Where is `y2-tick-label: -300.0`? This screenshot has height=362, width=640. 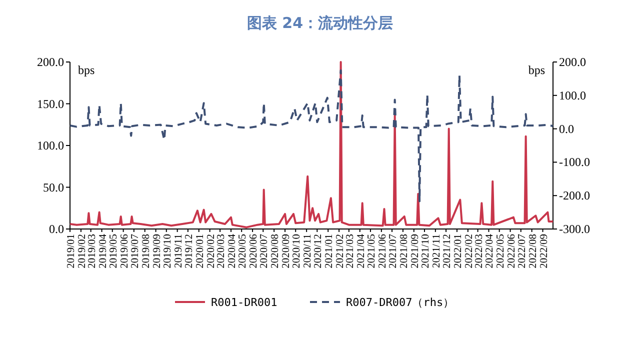 y2-tick-label: -300.0 is located at coordinates (574, 229).